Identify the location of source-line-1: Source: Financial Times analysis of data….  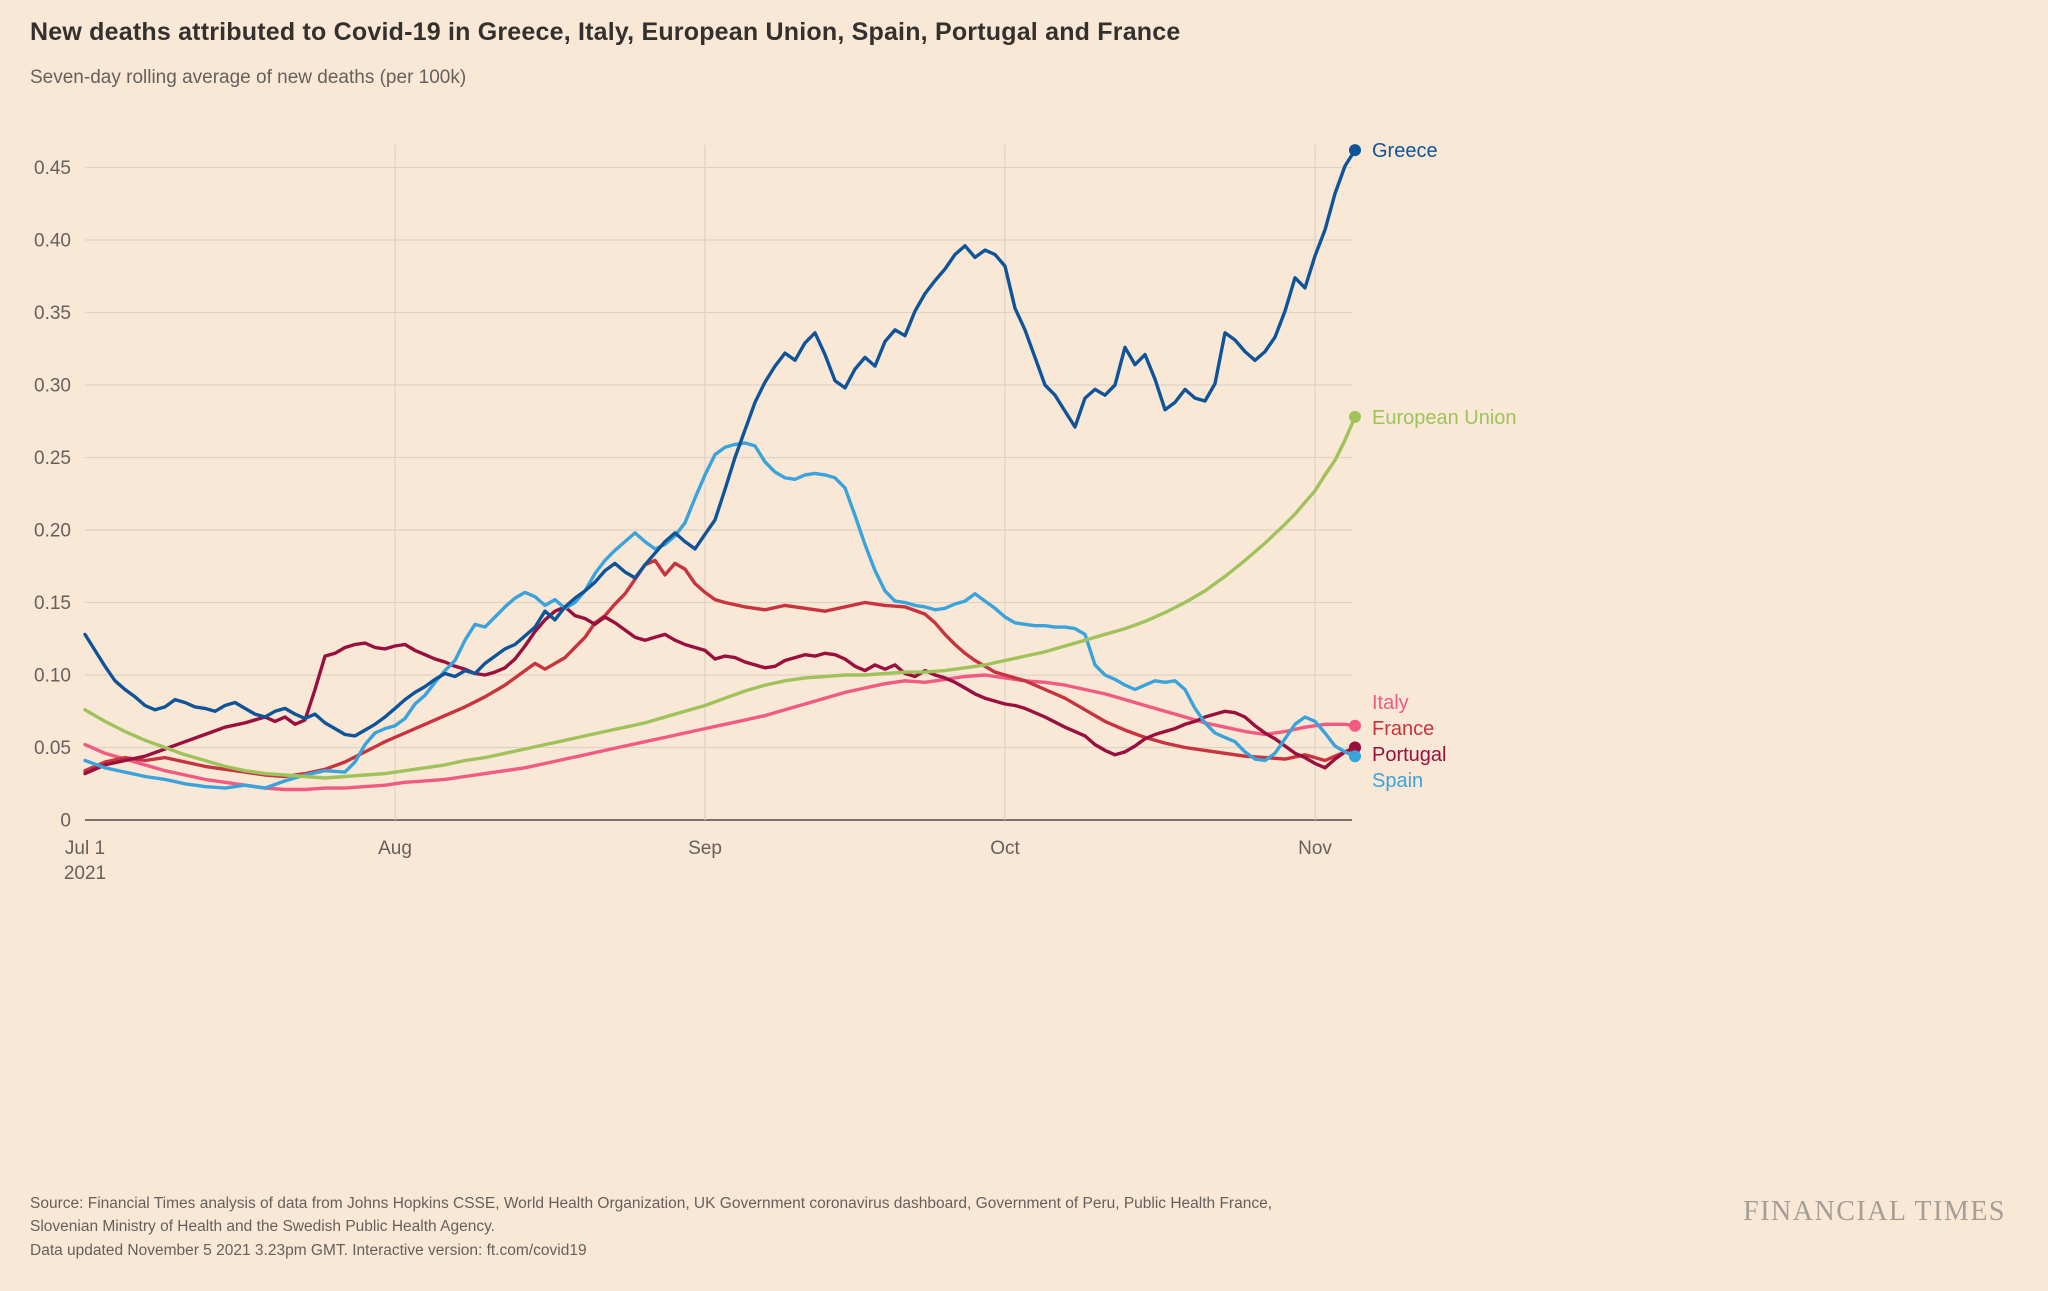
(651, 1203).